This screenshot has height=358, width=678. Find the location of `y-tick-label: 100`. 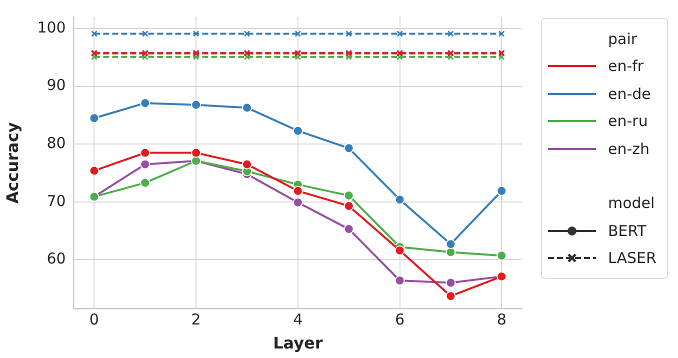

y-tick-label: 100 is located at coordinates (51, 27).